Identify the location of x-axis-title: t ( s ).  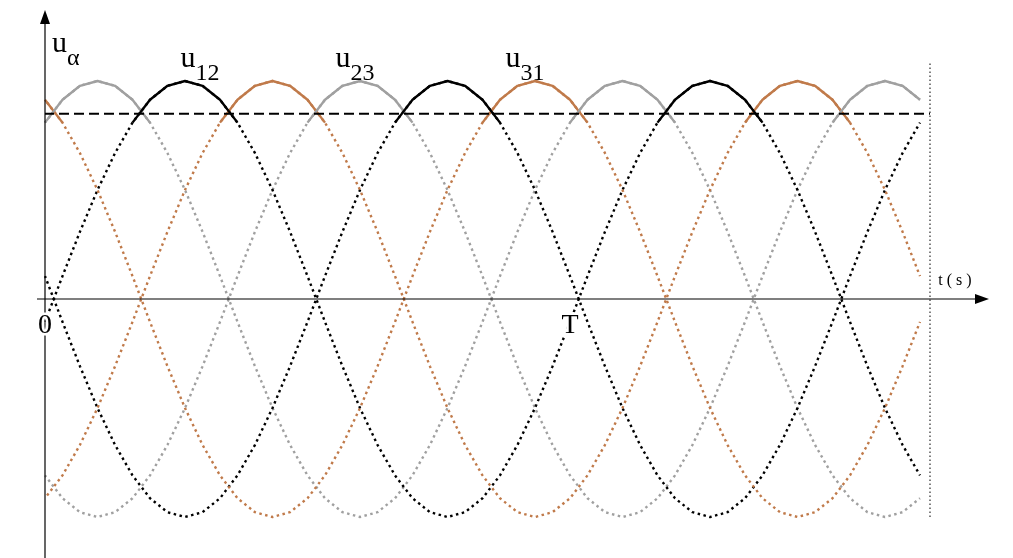
(955, 280).